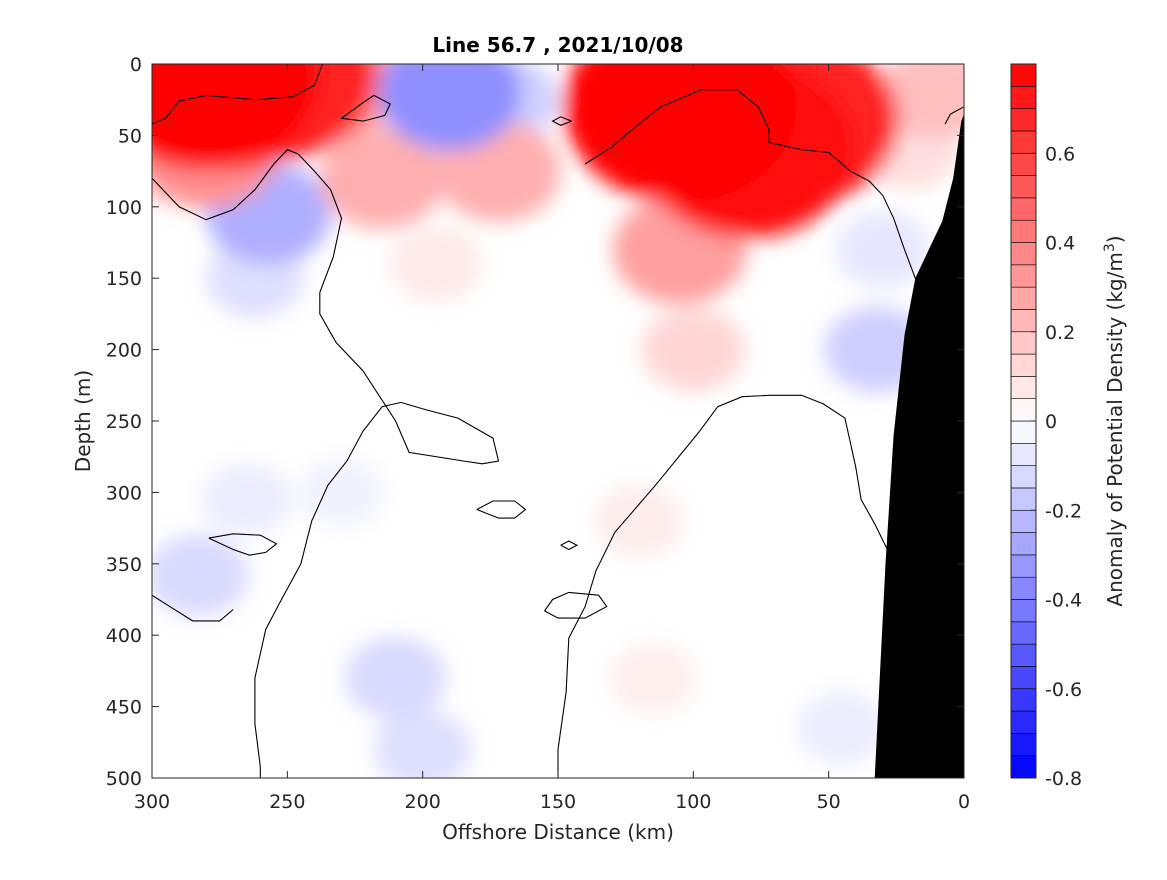 This screenshot has height=880, width=1167. I want to click on colorbar-label-prefix: Anomaly of Potential Density (kg/m, so click(1115, 429).